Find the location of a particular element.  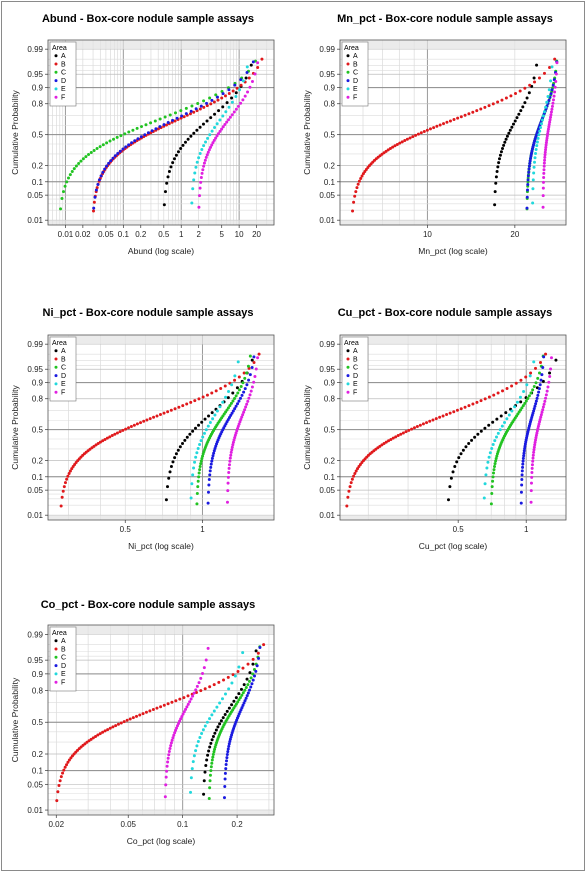

x-tick-label: 0.2 is located at coordinates (238, 824).